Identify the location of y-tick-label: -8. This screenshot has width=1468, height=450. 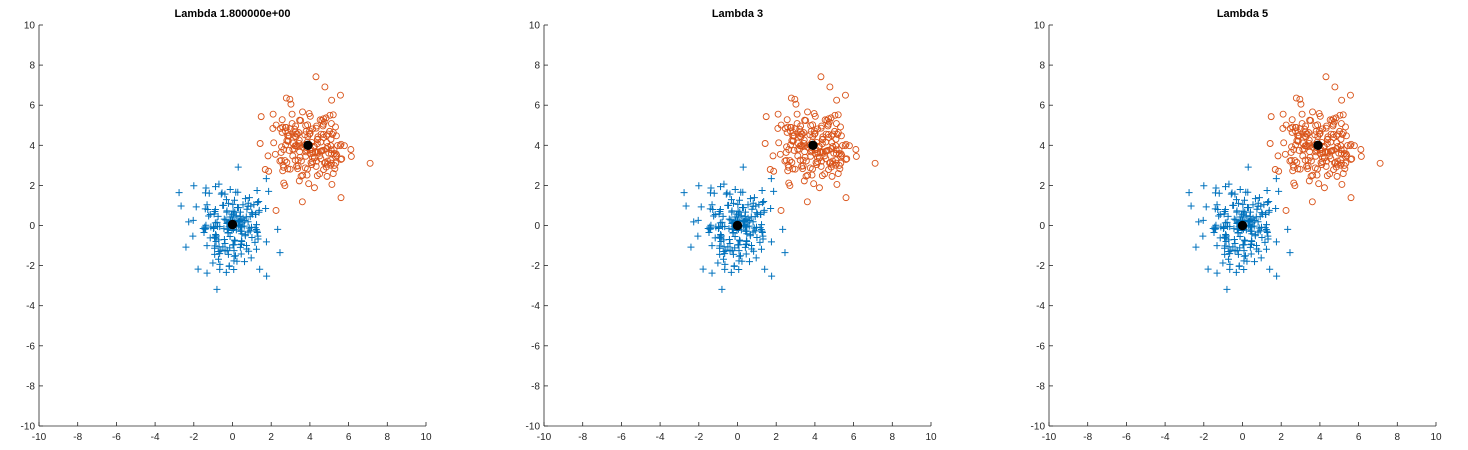
(535, 386).